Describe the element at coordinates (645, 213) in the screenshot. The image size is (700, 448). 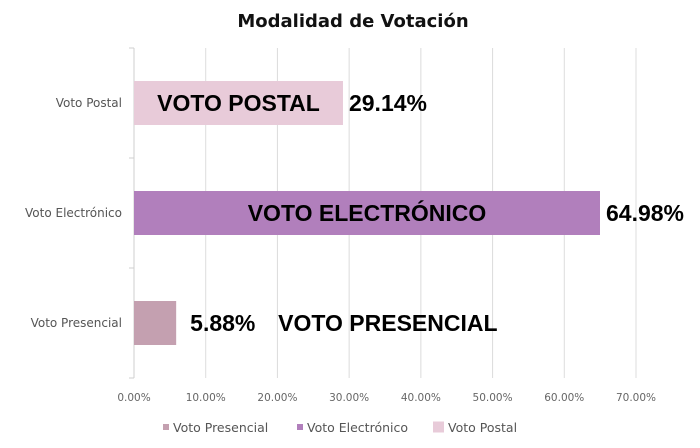
I see `value-label: 64.98%` at that location.